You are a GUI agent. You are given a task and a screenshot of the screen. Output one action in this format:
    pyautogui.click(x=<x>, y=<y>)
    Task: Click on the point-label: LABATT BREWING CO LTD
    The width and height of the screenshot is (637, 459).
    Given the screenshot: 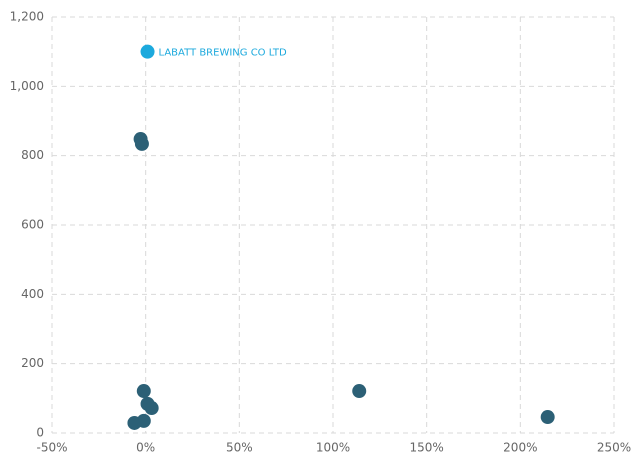 What is the action you would take?
    pyautogui.click(x=223, y=53)
    